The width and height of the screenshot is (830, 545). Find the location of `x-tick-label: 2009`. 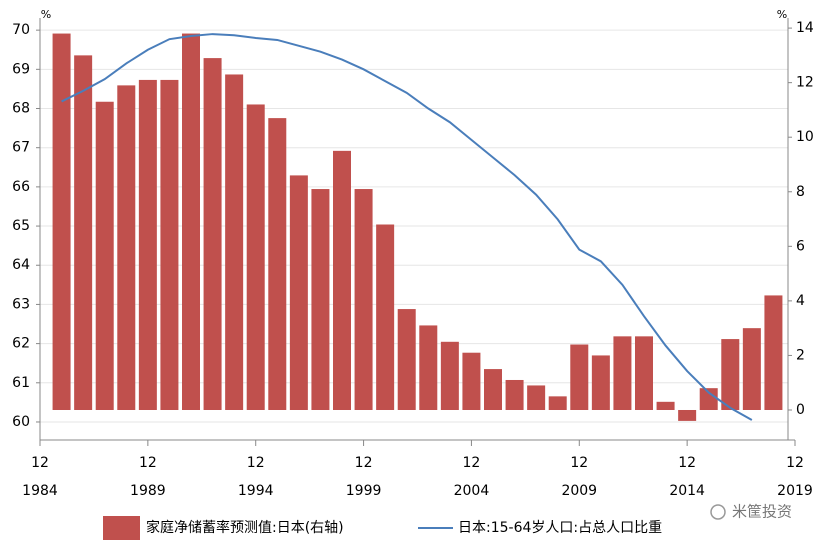

x-tick-label: 2009 is located at coordinates (579, 491).